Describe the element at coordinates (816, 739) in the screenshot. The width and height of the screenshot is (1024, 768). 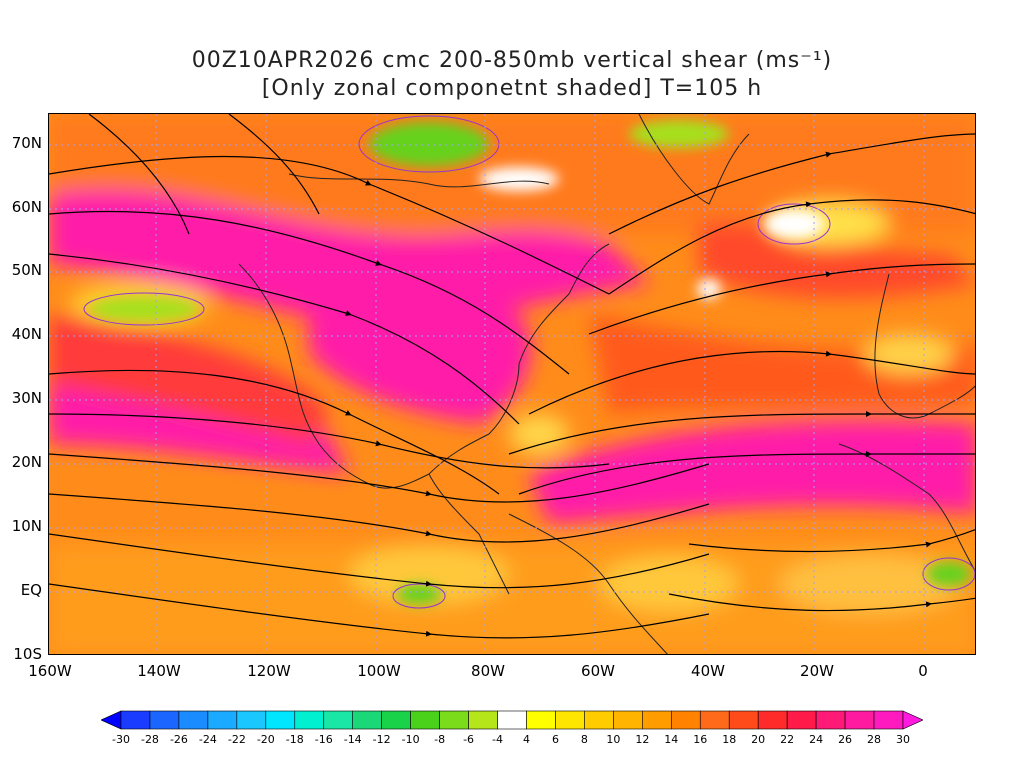
I see `colorbar-tick-label: 24` at that location.